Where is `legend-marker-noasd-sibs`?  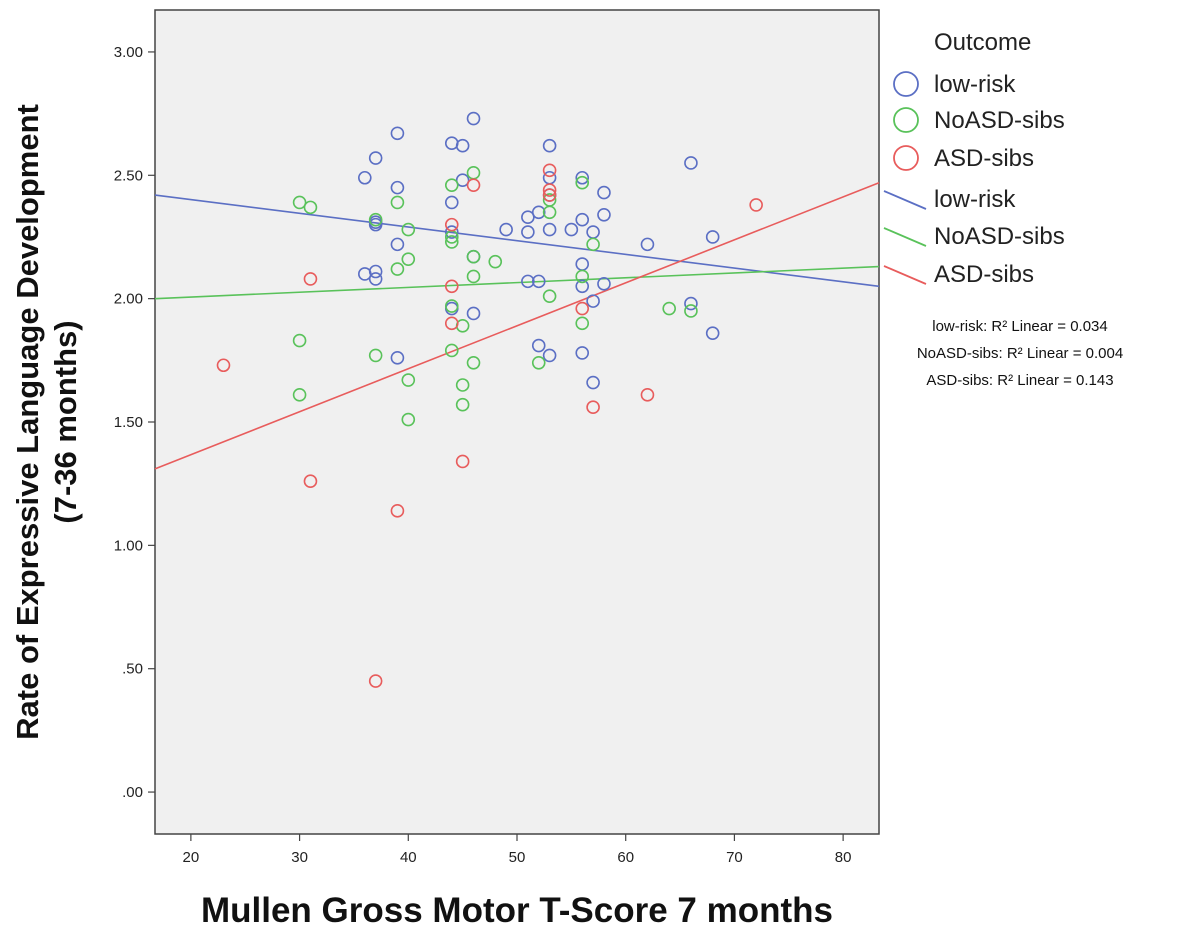
legend-marker-noasd-sibs is located at coordinates (906, 120).